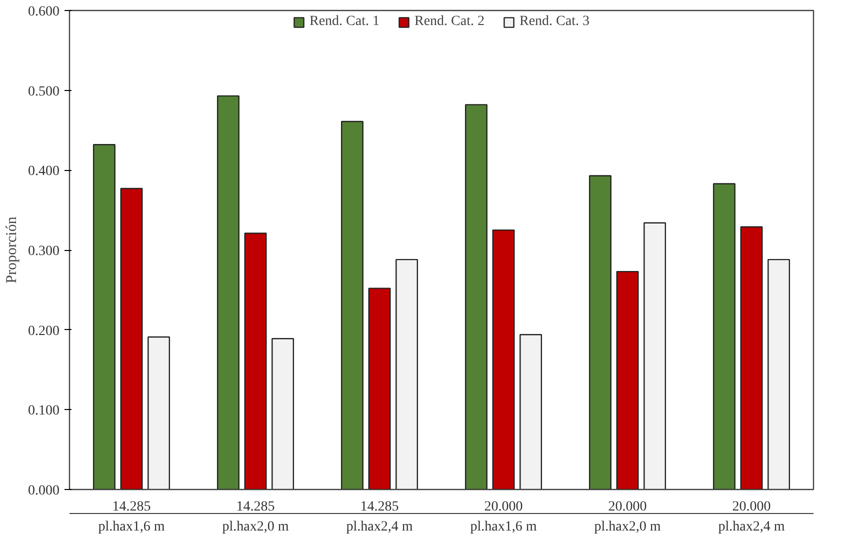 The height and width of the screenshot is (537, 853). What do you see at coordinates (751, 517) in the screenshot?
I see `category-label: 20.000 pl.hax2,4 m` at bounding box center [751, 517].